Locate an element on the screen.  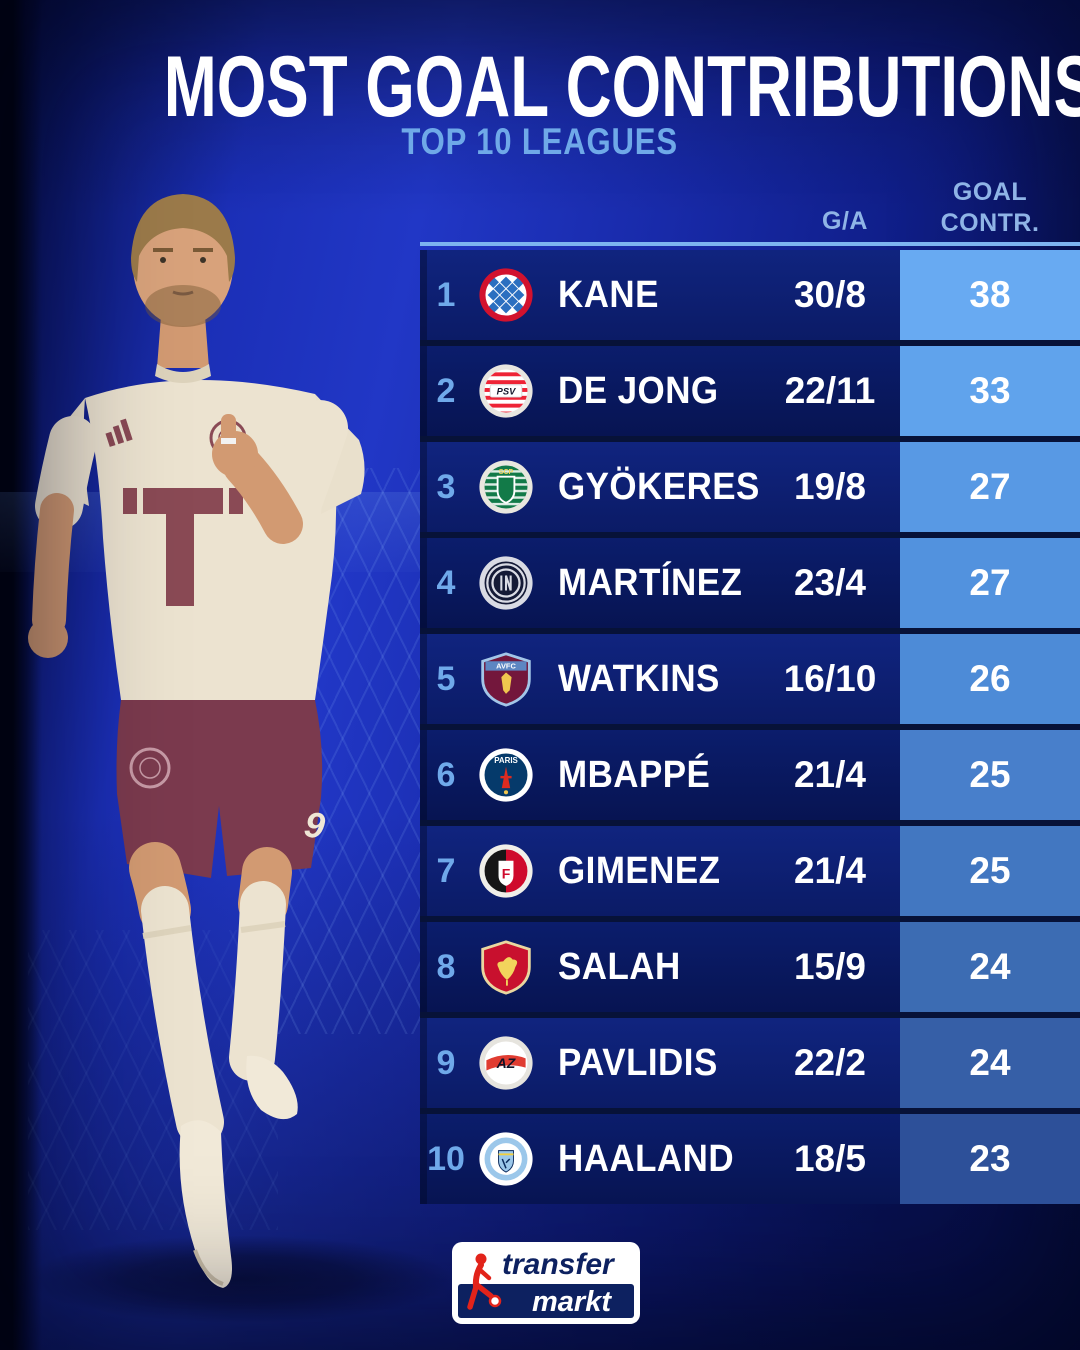
hair is located at coordinates (183, 238).